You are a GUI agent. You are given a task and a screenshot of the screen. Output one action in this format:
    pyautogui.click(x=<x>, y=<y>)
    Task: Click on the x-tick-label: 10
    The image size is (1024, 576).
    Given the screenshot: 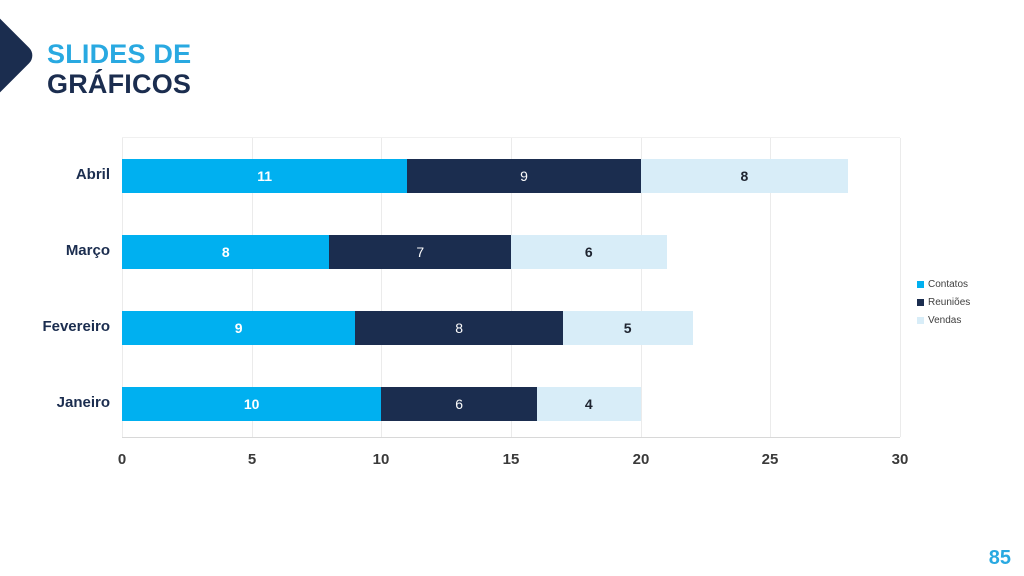 What is the action you would take?
    pyautogui.click(x=381, y=459)
    